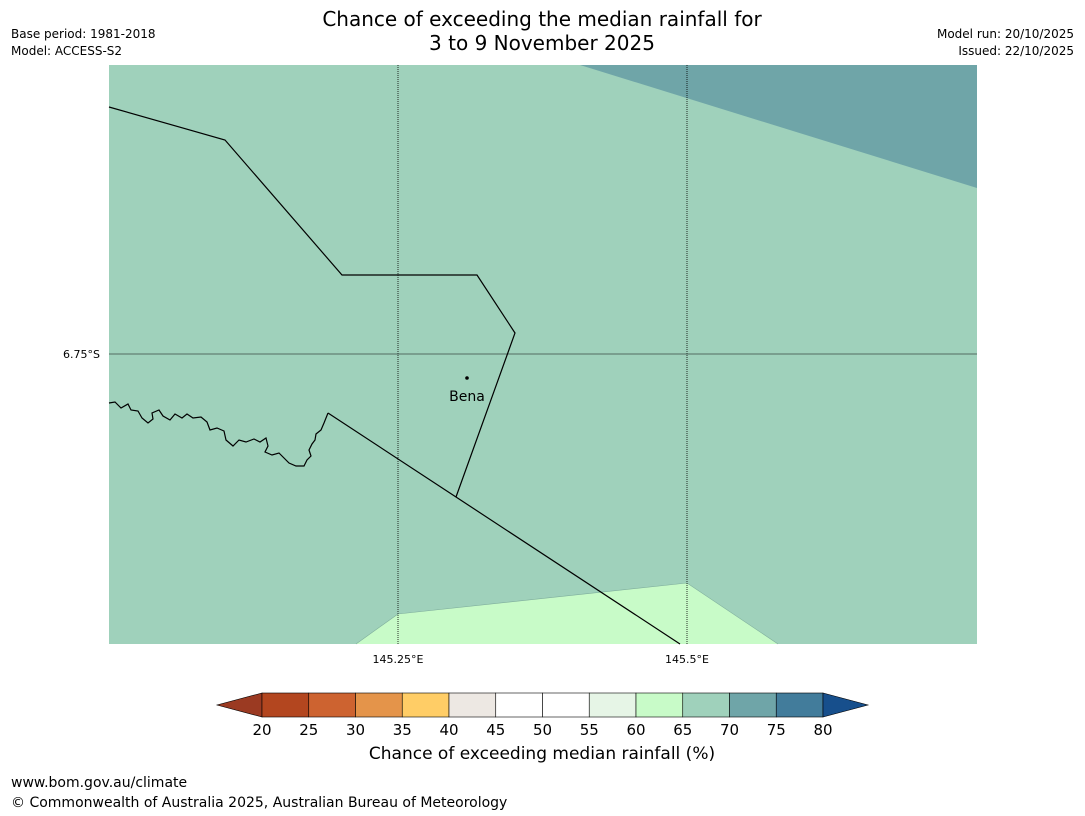 The width and height of the screenshot is (1085, 816). I want to click on model-name: Model: ACCESS-S2, so click(67, 51).